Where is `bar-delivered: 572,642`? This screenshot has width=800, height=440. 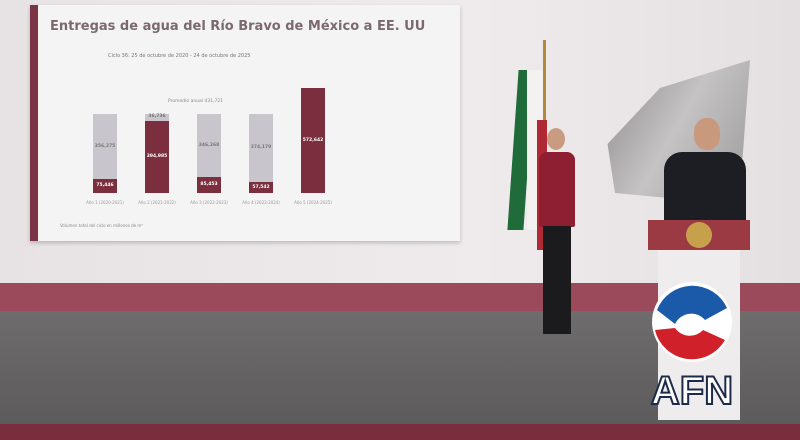 bar-delivered: 572,642 is located at coordinates (313, 140).